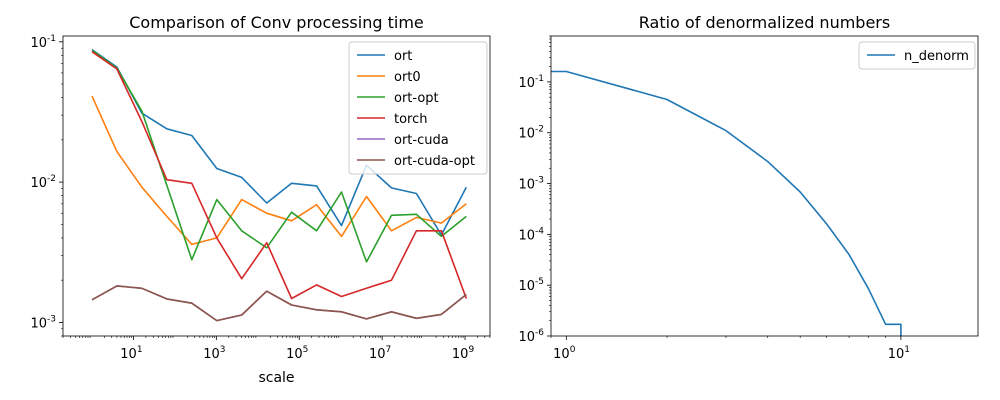  What do you see at coordinates (764, 22) in the screenshot?
I see `chart-title: Ratio of denormalized numbers` at bounding box center [764, 22].